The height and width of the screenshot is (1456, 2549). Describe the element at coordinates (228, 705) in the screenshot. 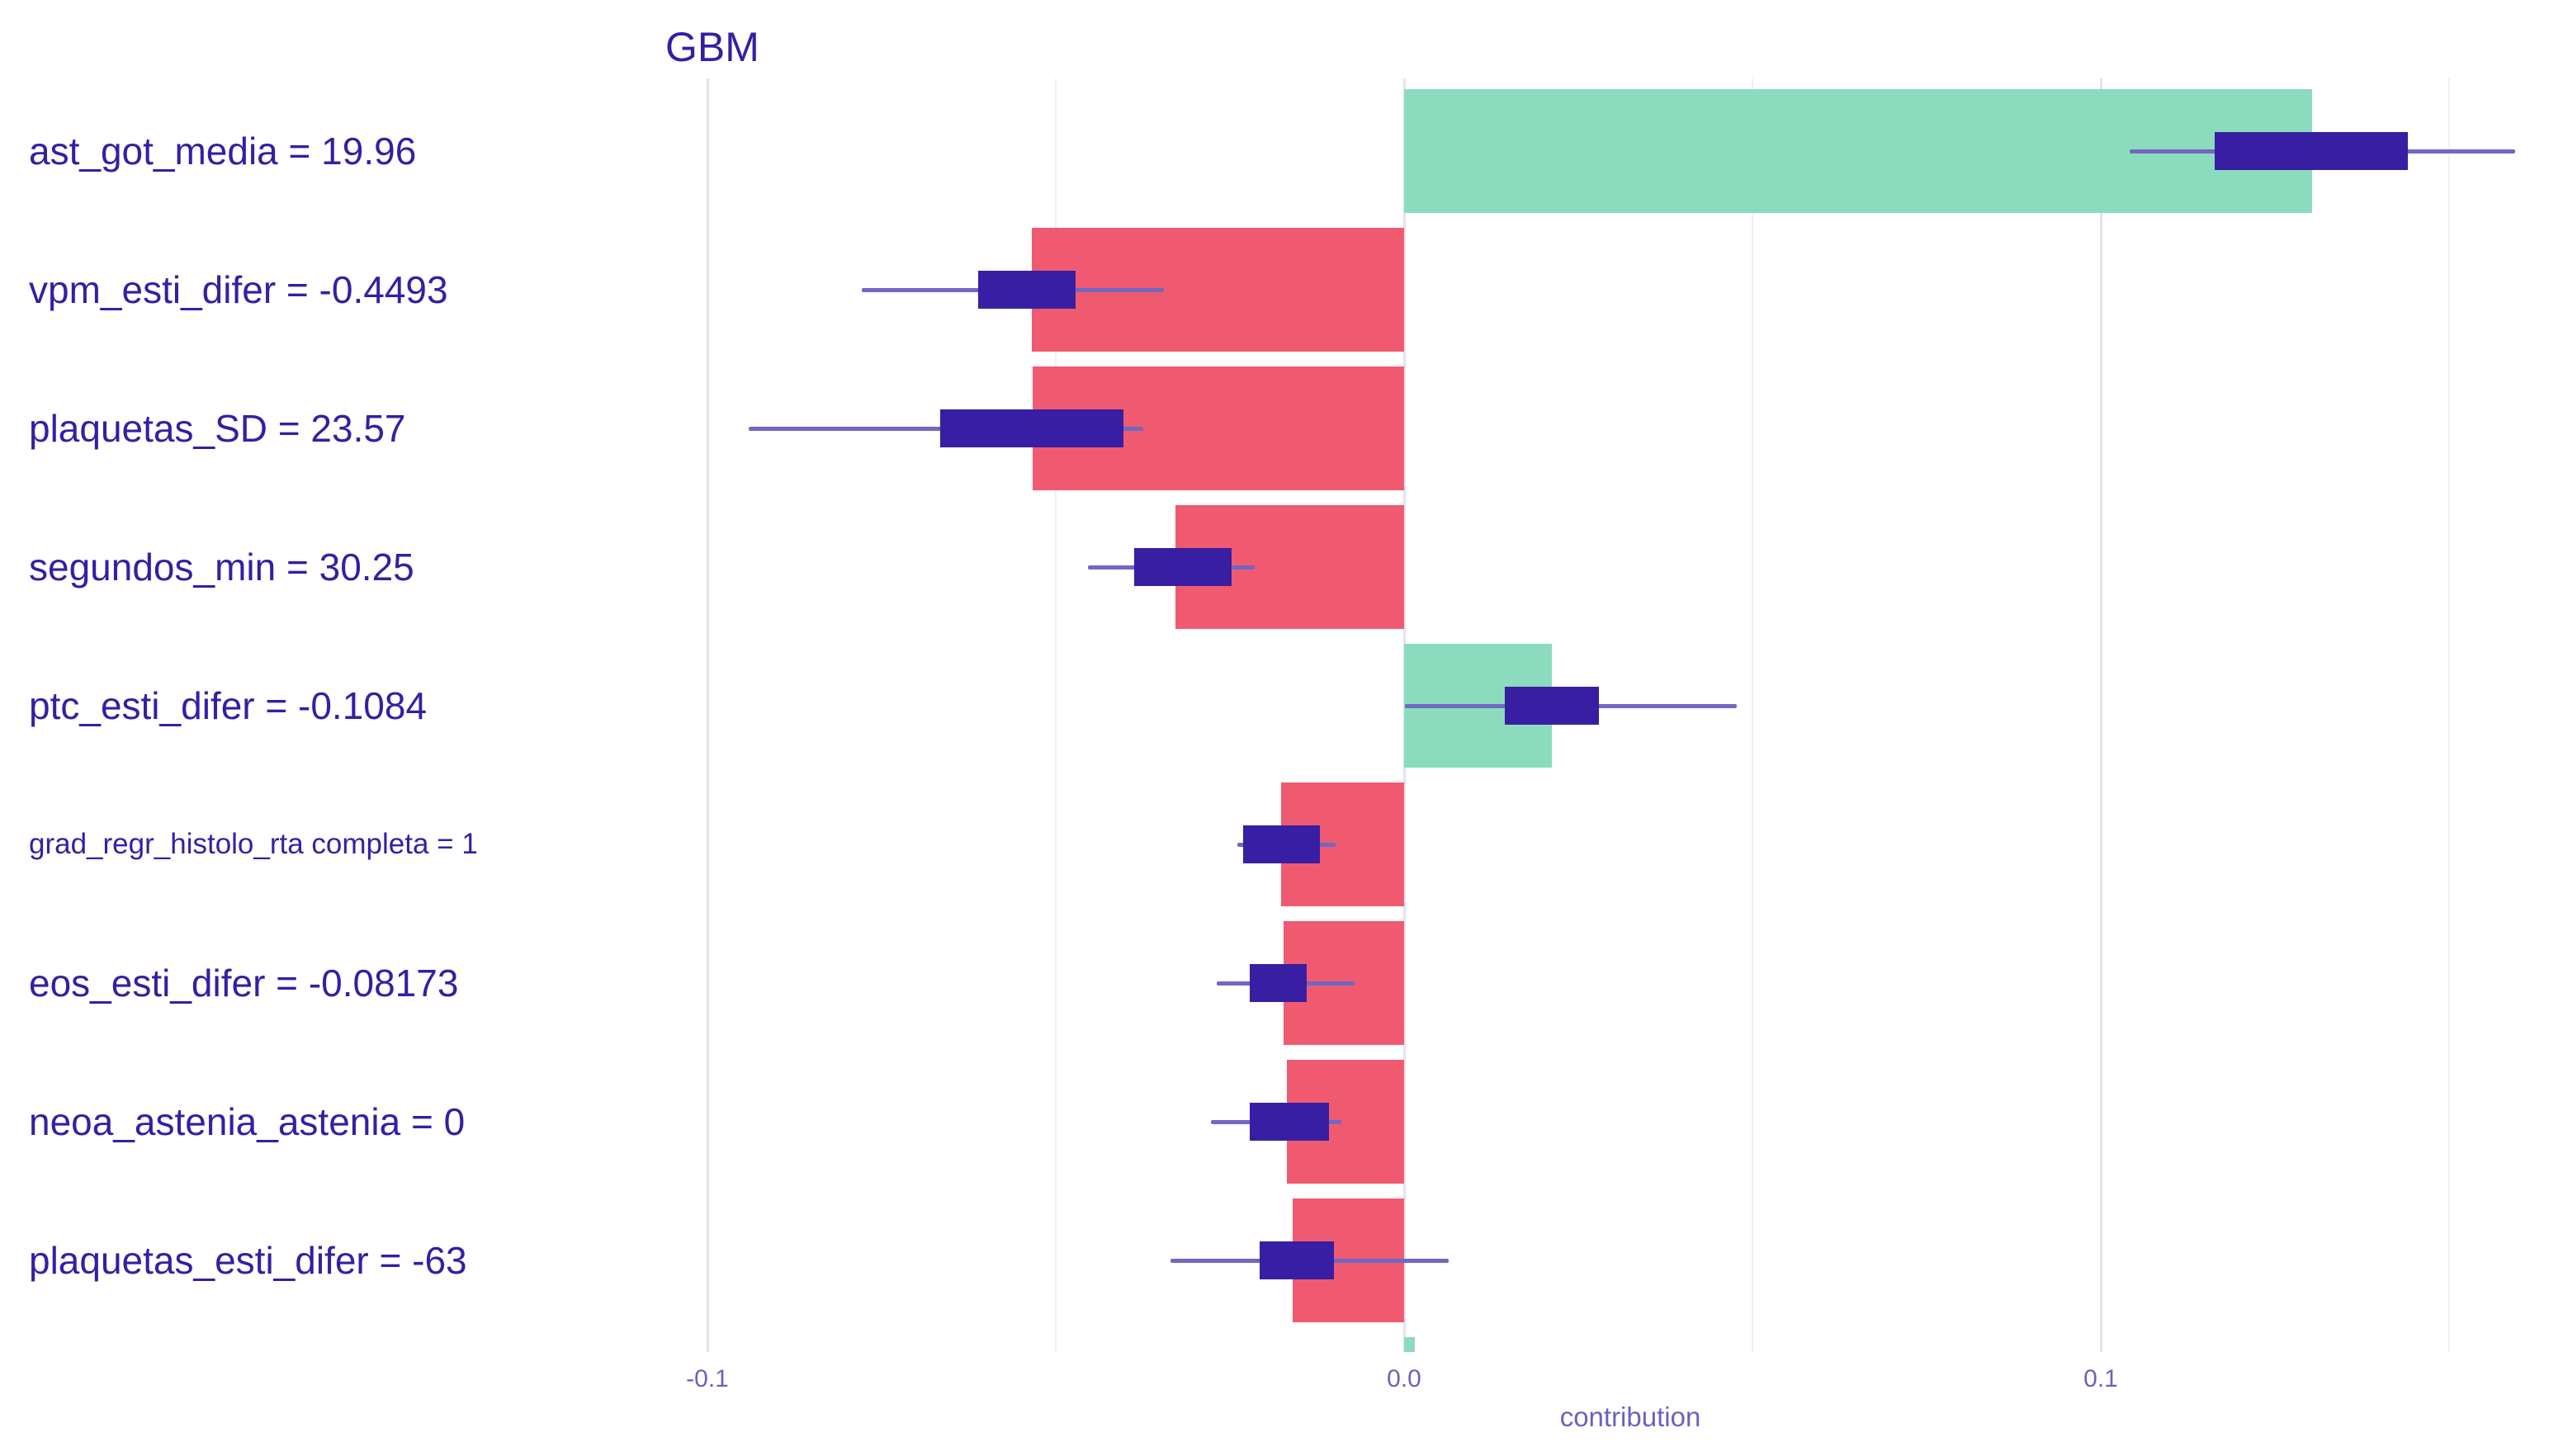

I see `feature-label: ptc_esti_difer = -0.1084` at that location.